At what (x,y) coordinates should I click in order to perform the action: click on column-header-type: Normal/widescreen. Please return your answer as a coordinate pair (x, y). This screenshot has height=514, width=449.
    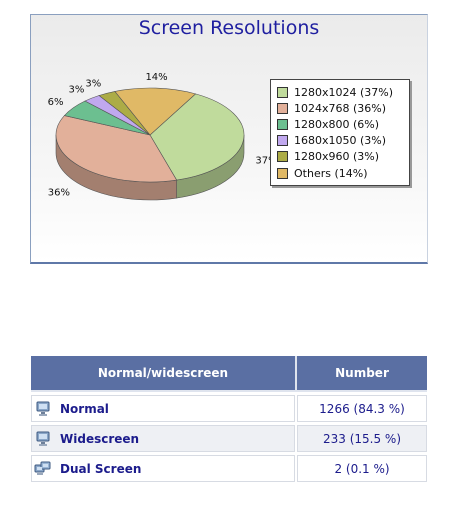
    Looking at the image, I should click on (164, 373).